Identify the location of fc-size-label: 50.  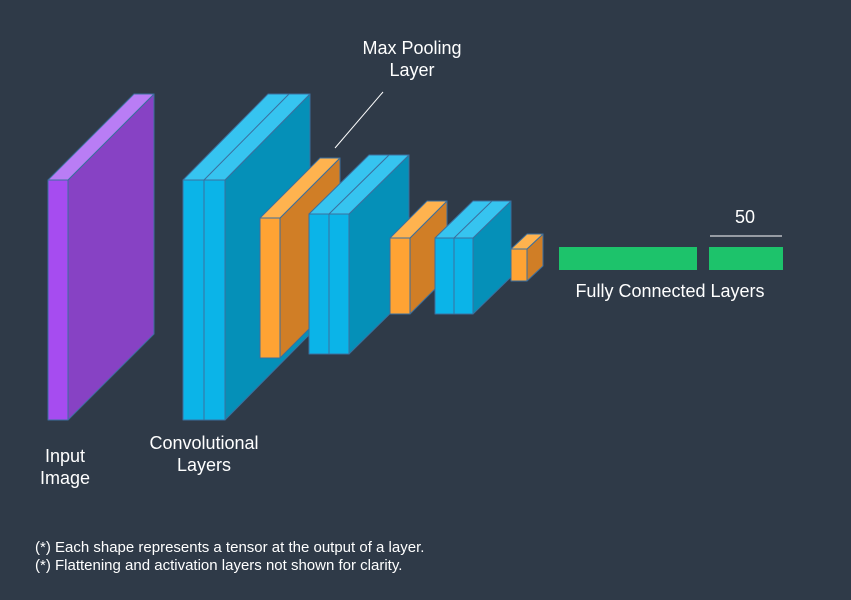
(745, 217).